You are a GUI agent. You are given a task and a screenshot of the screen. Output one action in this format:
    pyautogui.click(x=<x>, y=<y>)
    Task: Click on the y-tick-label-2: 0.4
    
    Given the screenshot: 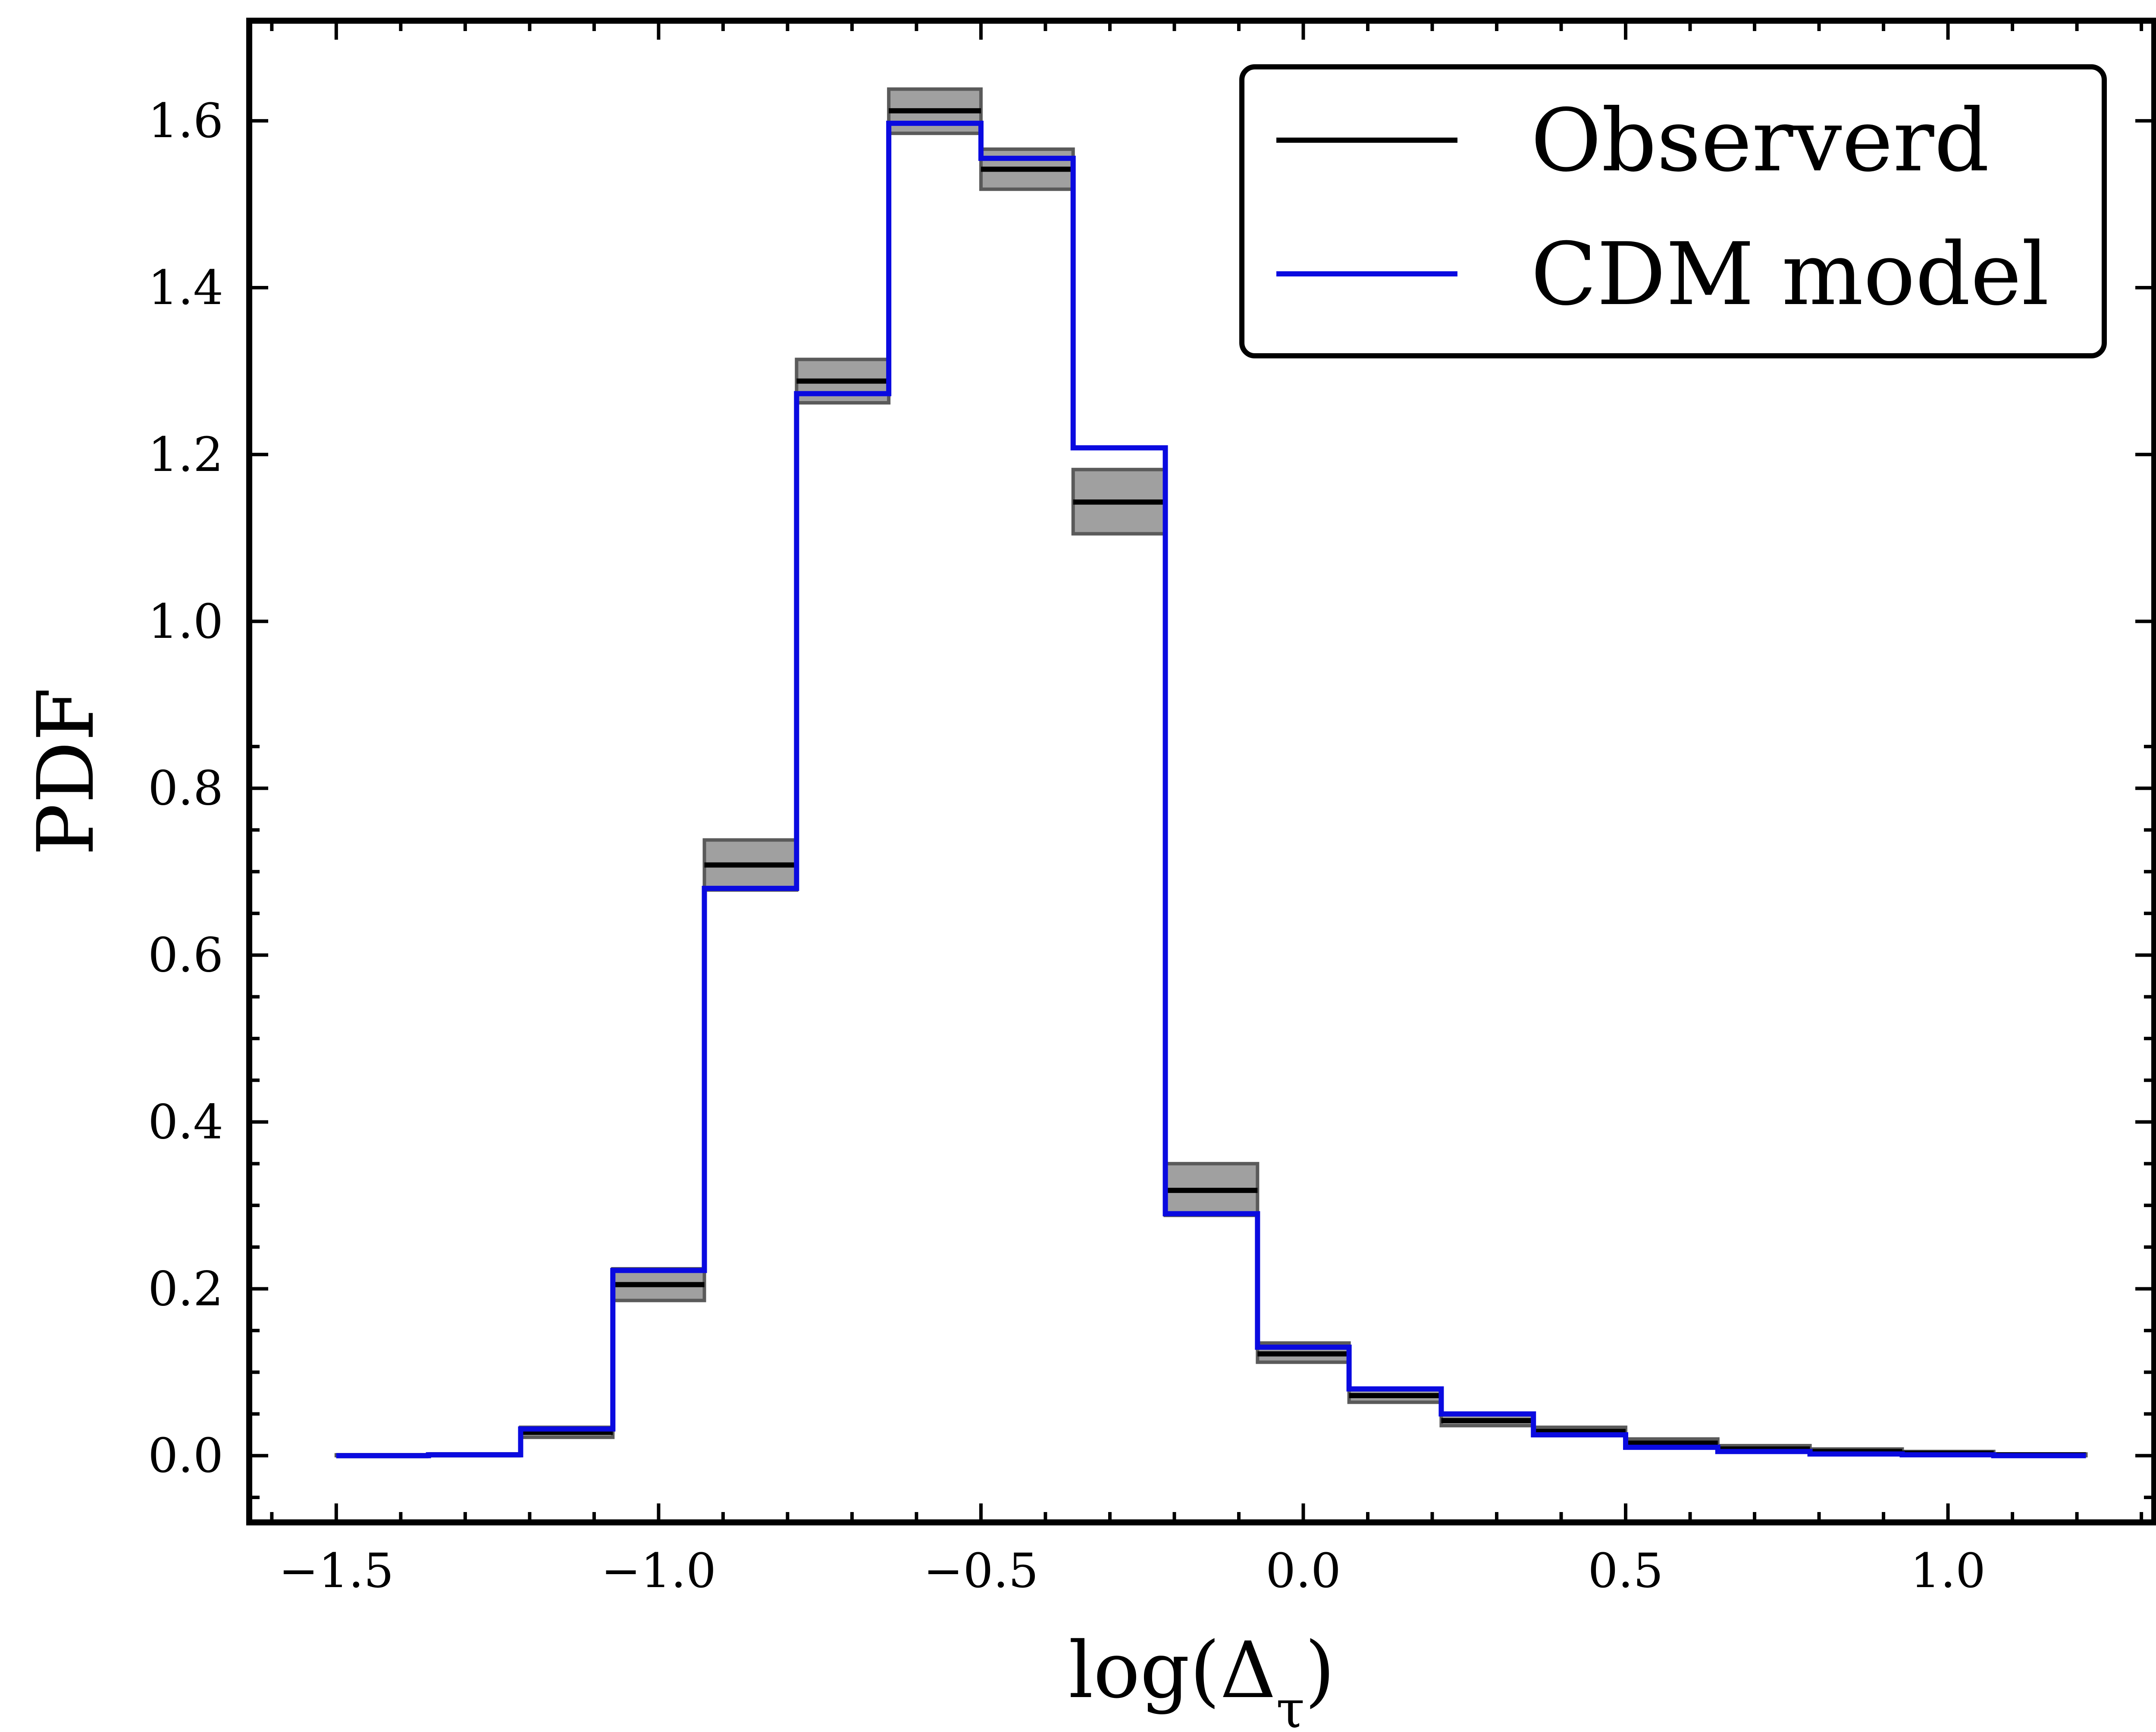 What is the action you would take?
    pyautogui.click(x=185, y=1122)
    